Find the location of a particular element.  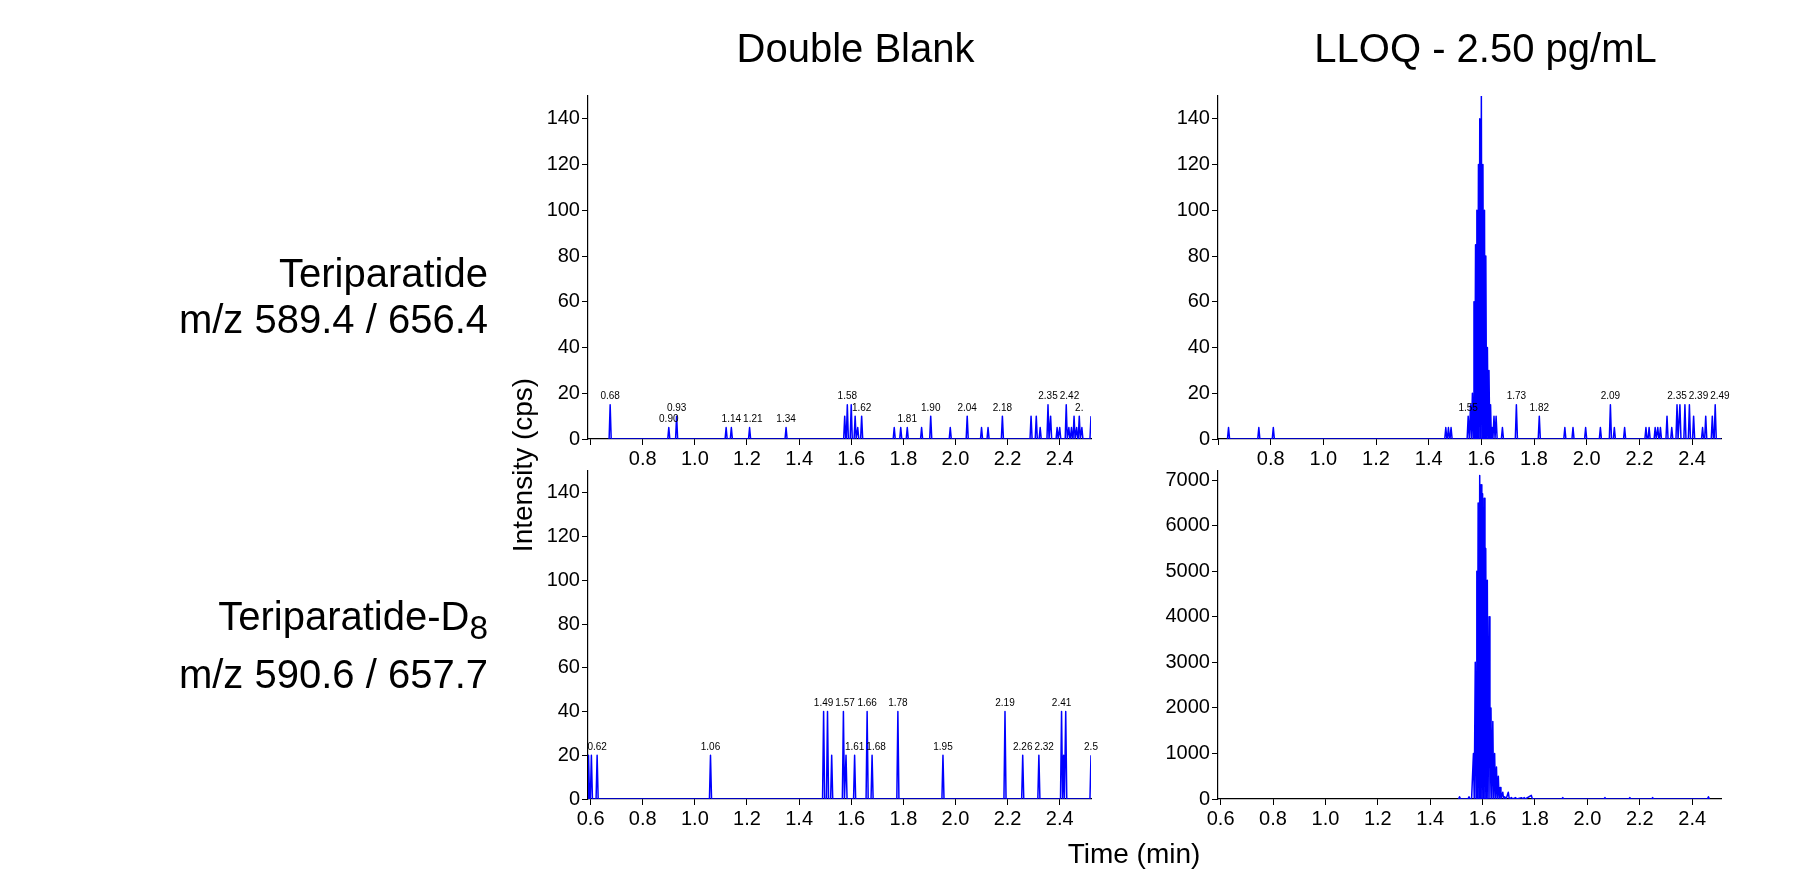

annotation: 2.39 is located at coordinates (1698, 396).